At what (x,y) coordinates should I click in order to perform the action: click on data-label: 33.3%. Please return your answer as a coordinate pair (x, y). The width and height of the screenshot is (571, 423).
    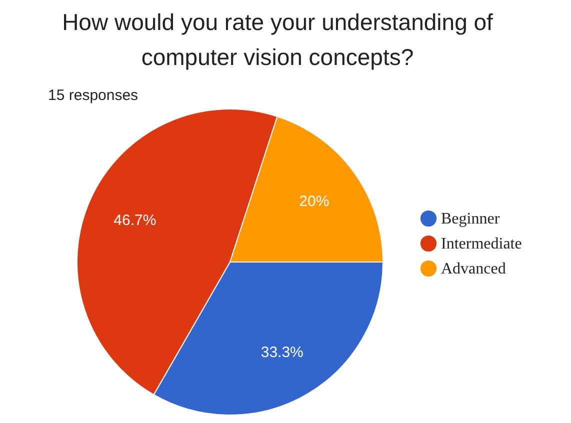
    Looking at the image, I should click on (282, 353).